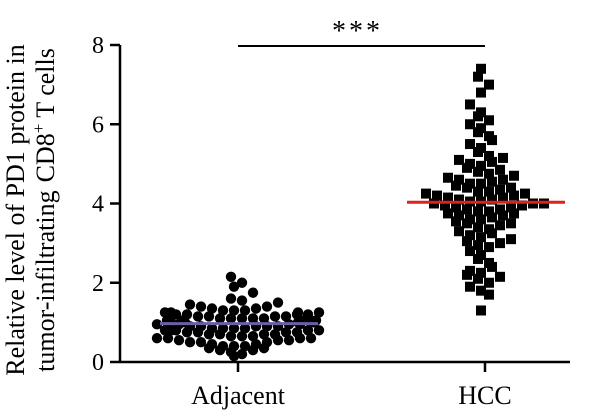 Image resolution: width=600 pixels, height=419 pixels. Describe the element at coordinates (15, 209) in the screenshot. I see `y-axis-label-line1: Relative level of PD1 protein in` at that location.